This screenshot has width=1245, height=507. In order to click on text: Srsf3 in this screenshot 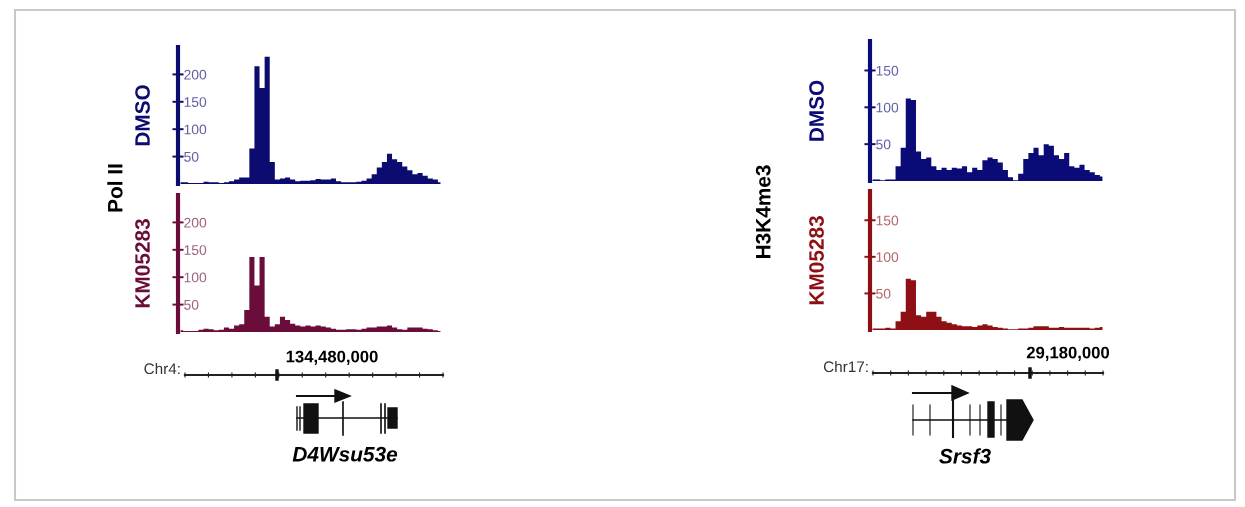, I will do `click(965, 456)`.